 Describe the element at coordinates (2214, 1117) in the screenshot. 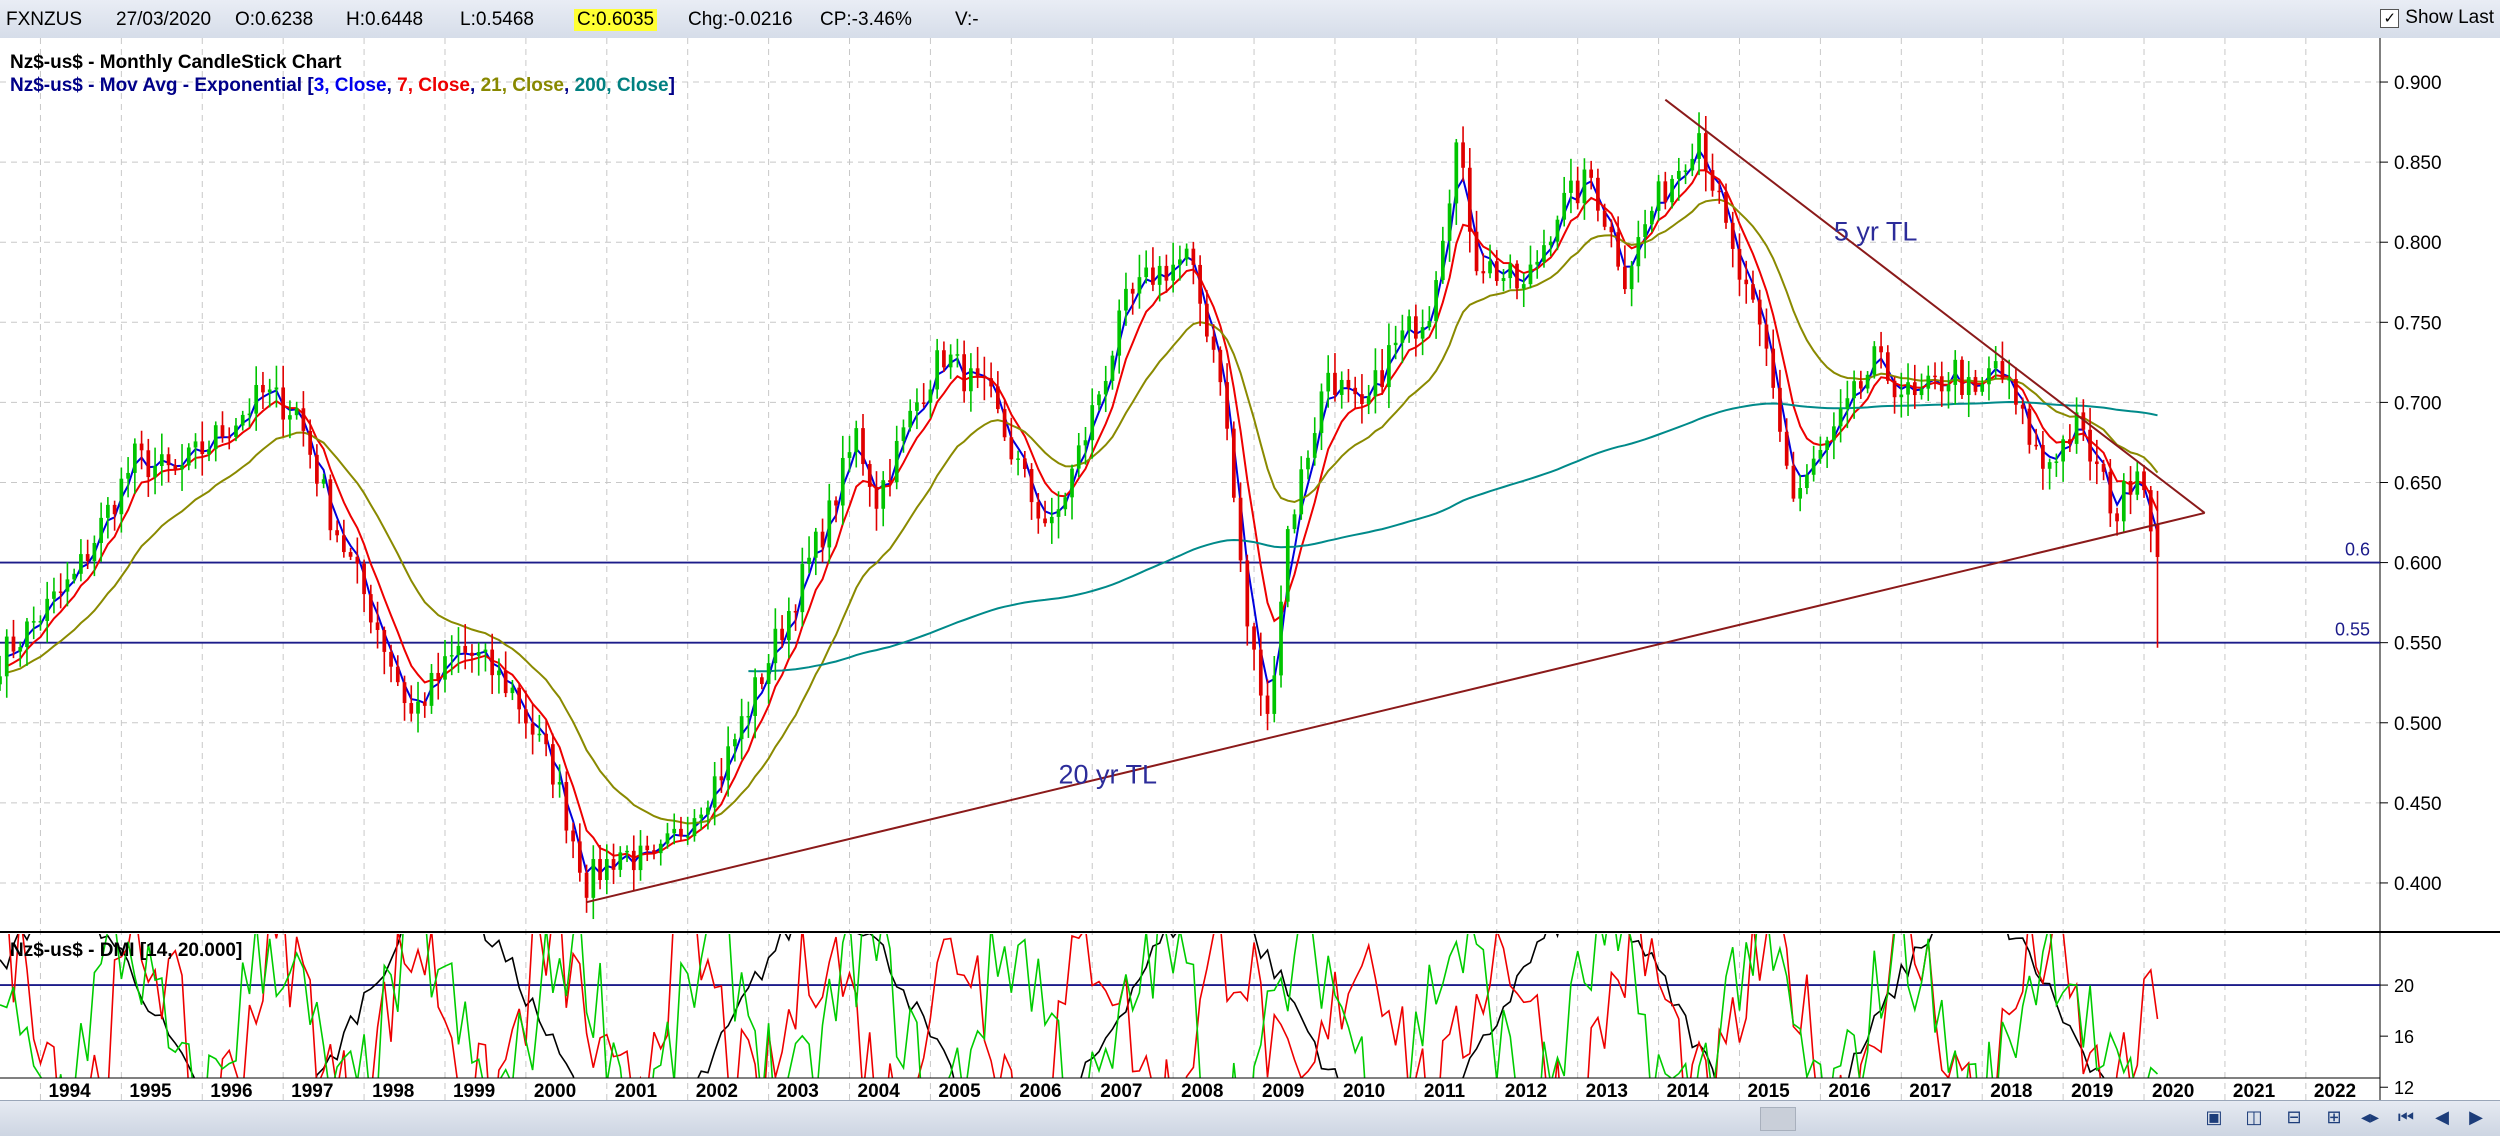

I see `chart-settings-icon: ▣` at that location.